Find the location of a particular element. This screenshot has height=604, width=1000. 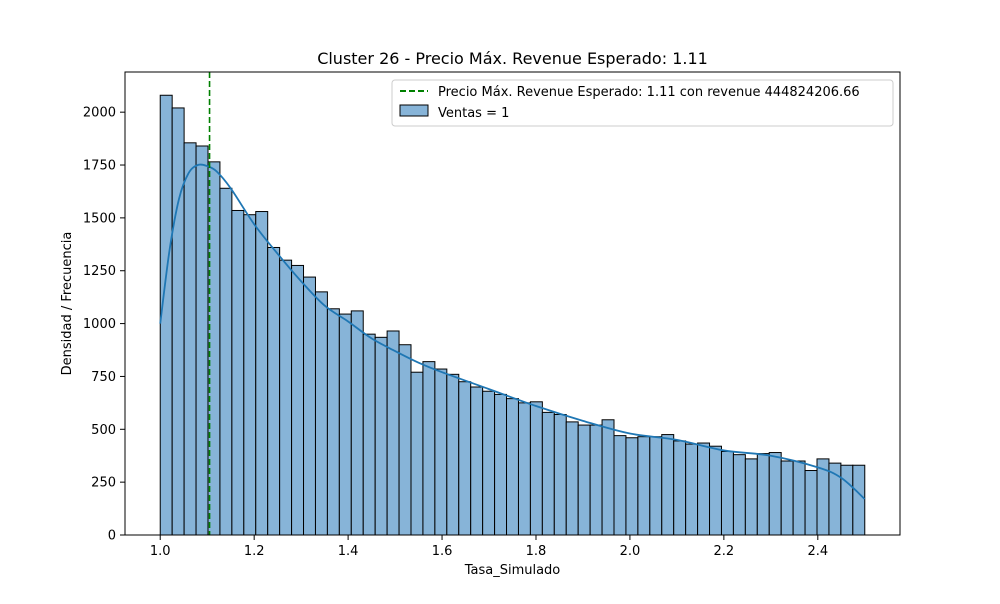

x-tick-label: 1.2 is located at coordinates (254, 551).